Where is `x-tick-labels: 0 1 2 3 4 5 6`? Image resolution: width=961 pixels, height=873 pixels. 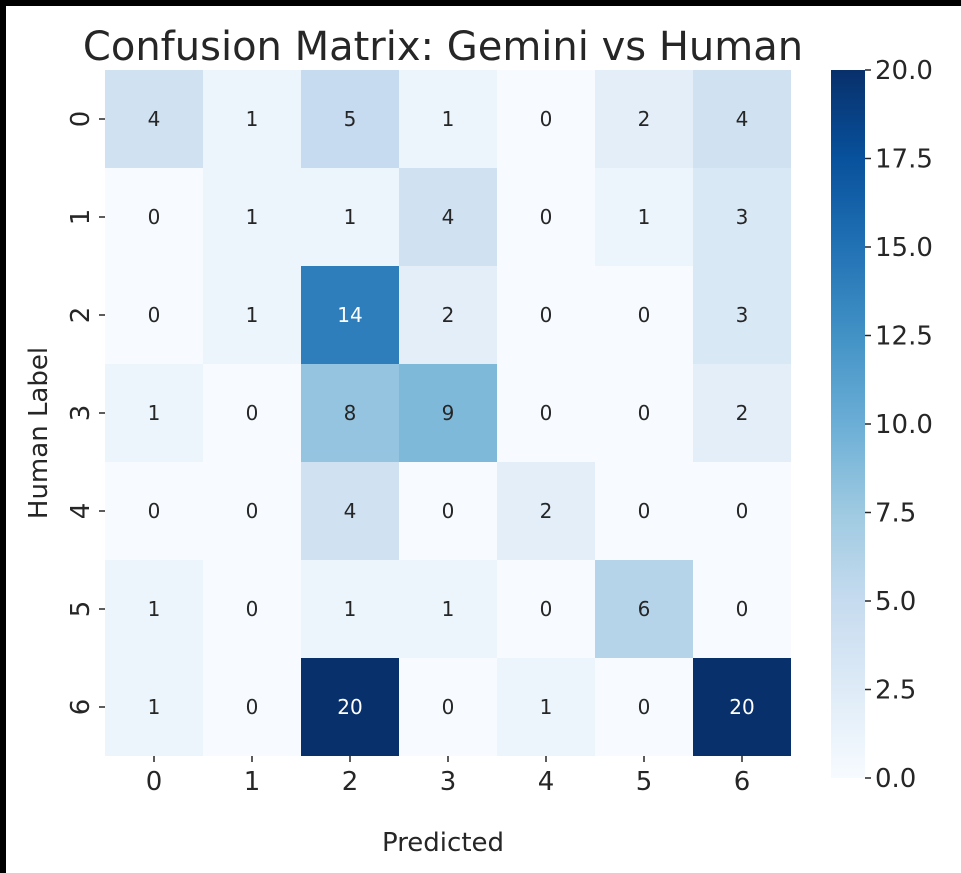
x-tick-labels: 0 1 2 3 4 5 6 is located at coordinates (448, 776).